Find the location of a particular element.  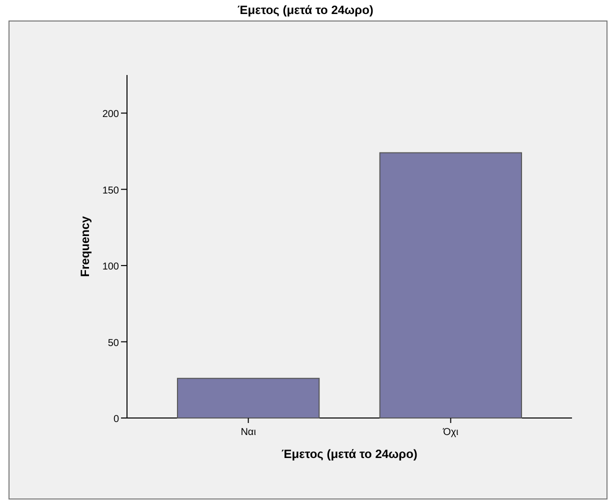

y-axis-title: Frequency is located at coordinates (85, 246).